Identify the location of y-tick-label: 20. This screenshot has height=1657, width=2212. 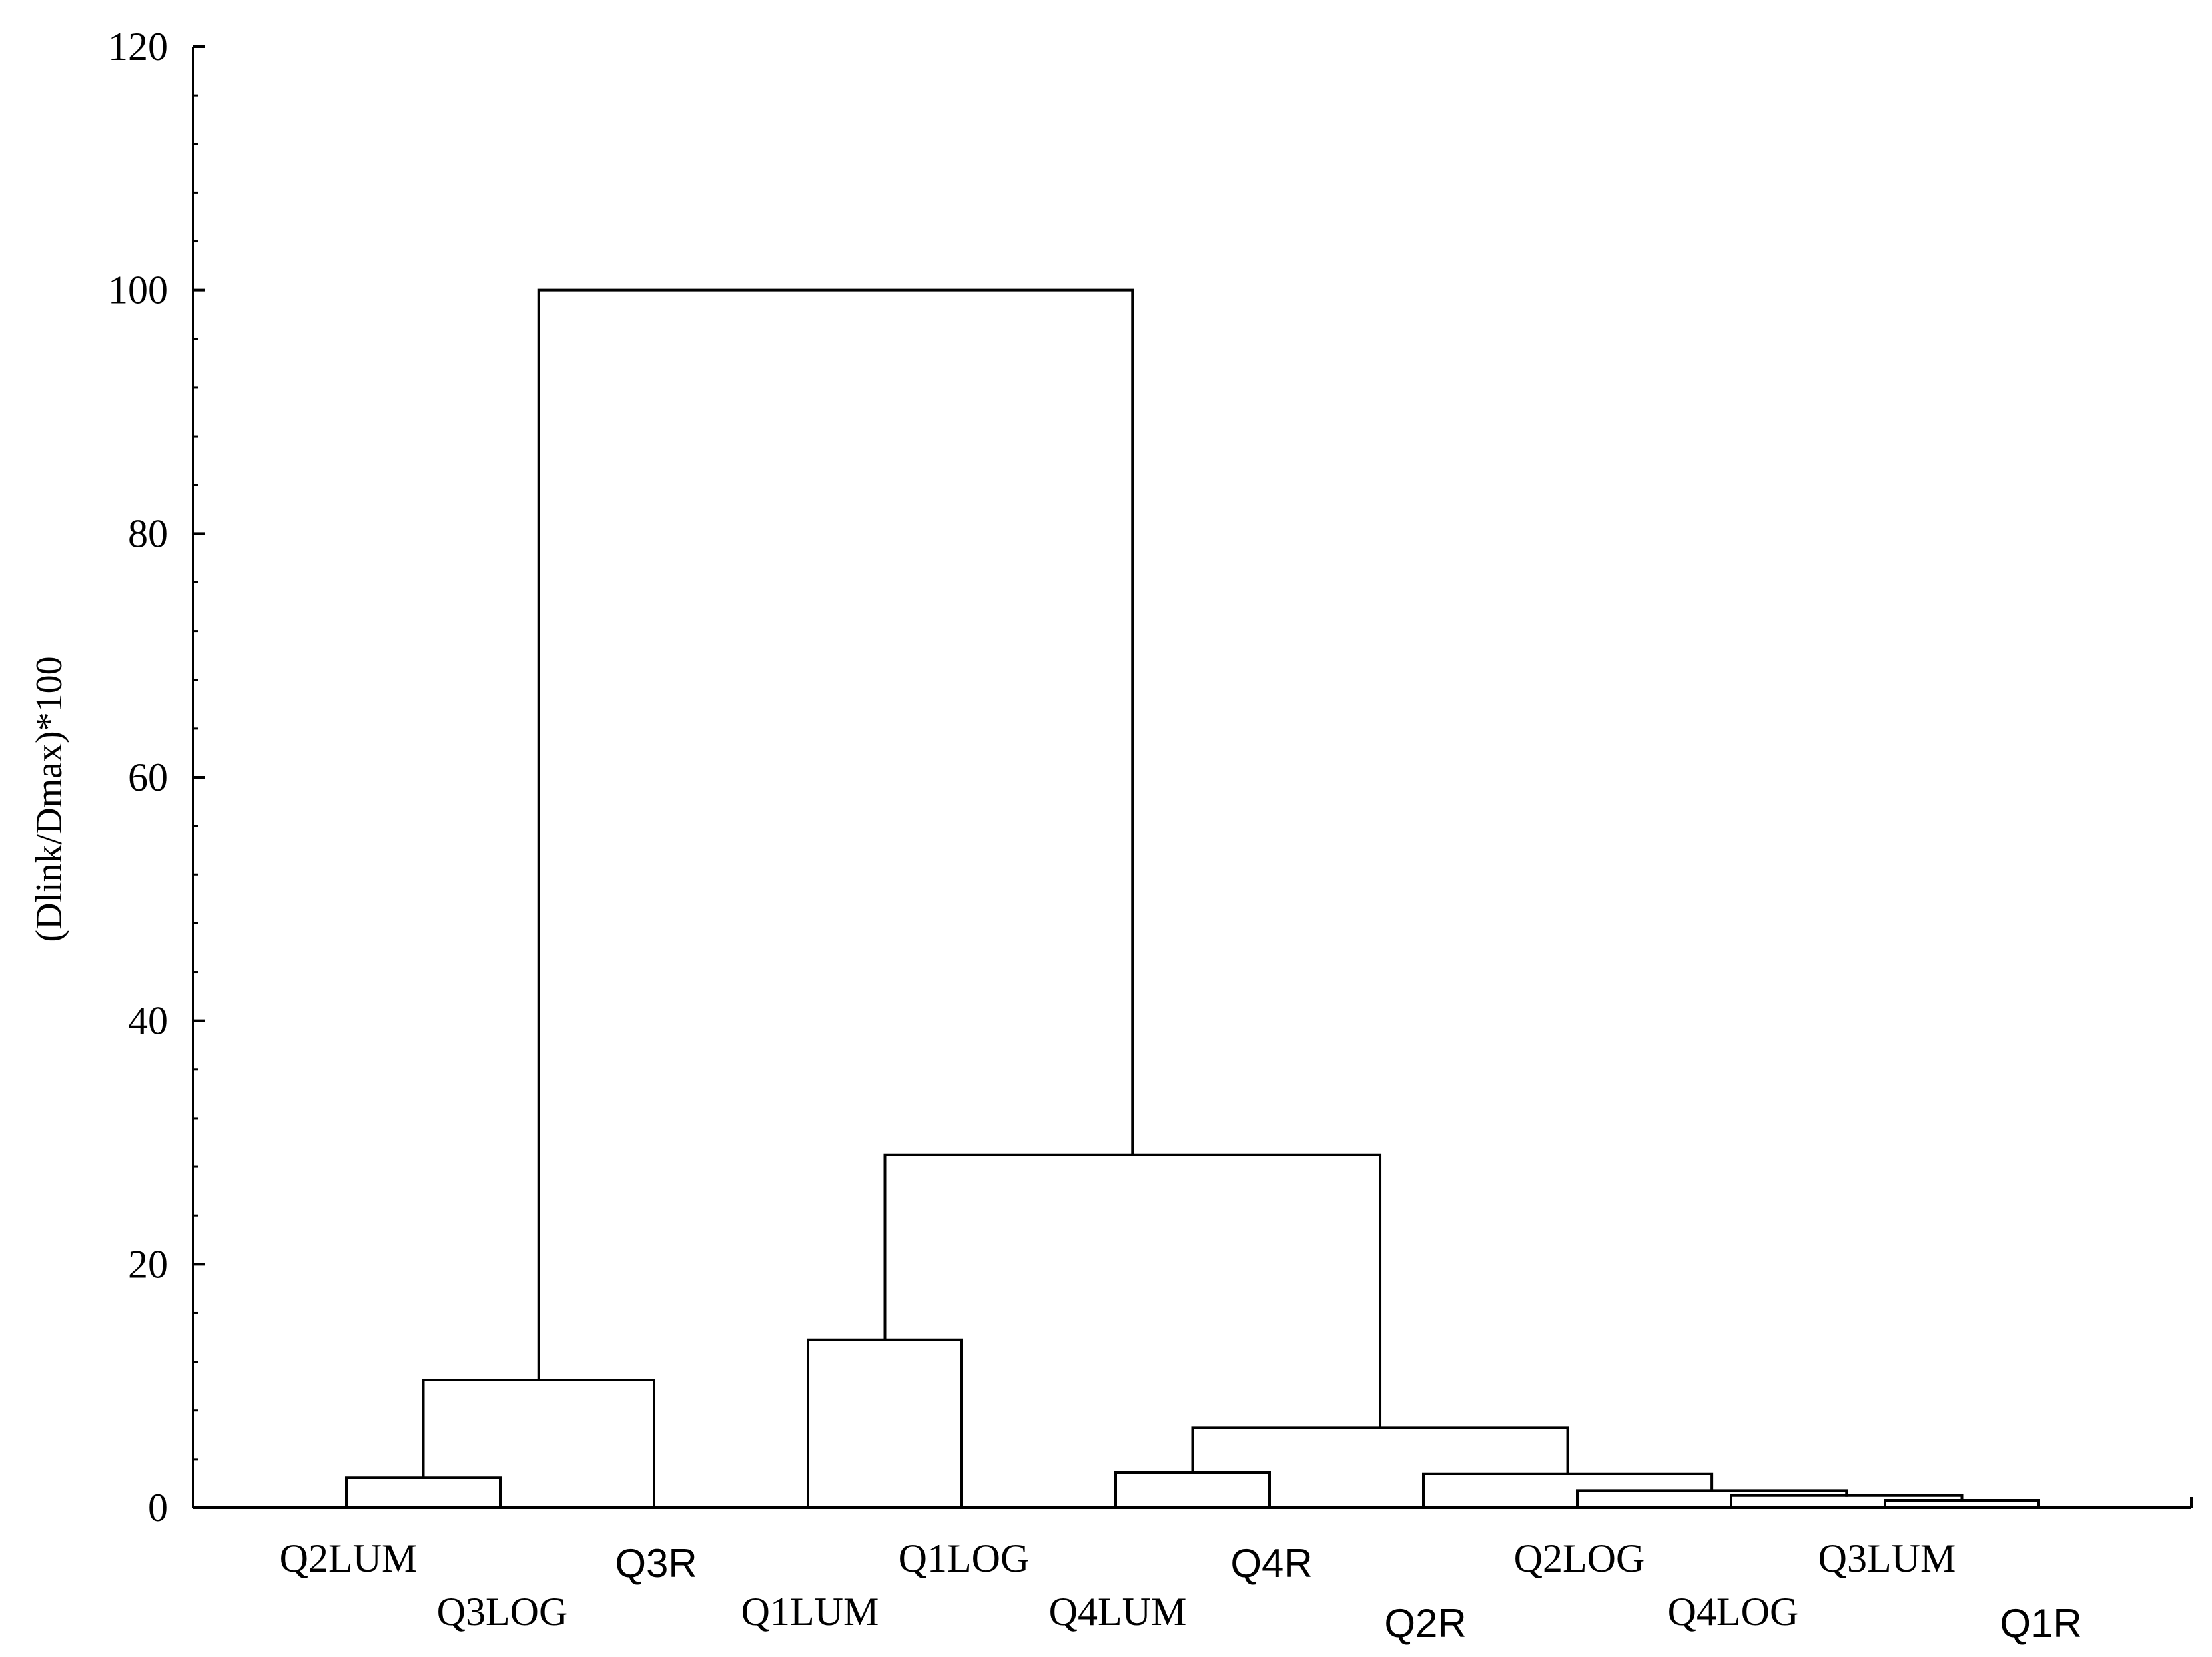
(148, 1264).